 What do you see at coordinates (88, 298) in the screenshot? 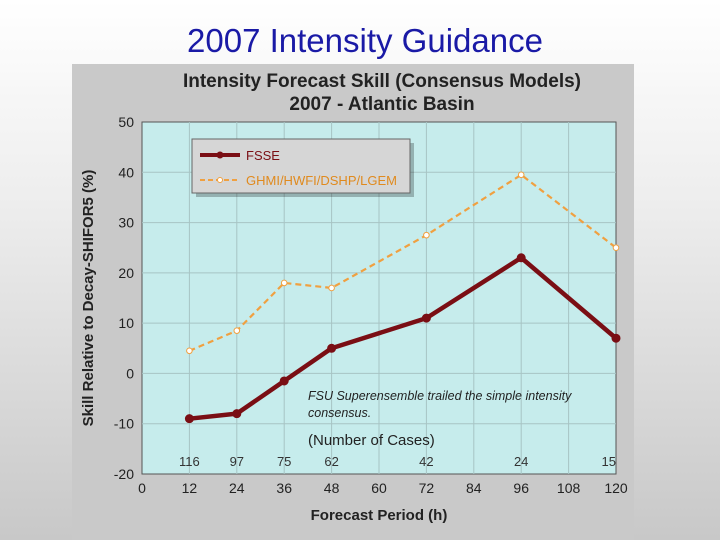
I see `y-axis-label: Skill Relative to Decay-SHIFOR5 (%)` at bounding box center [88, 298].